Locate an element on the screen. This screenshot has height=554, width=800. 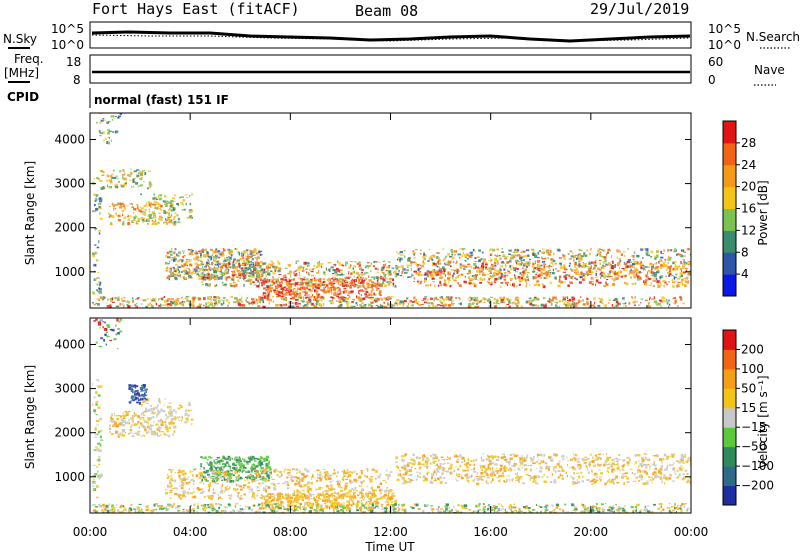
colorbar-tick-label: 8 is located at coordinates (745, 252).